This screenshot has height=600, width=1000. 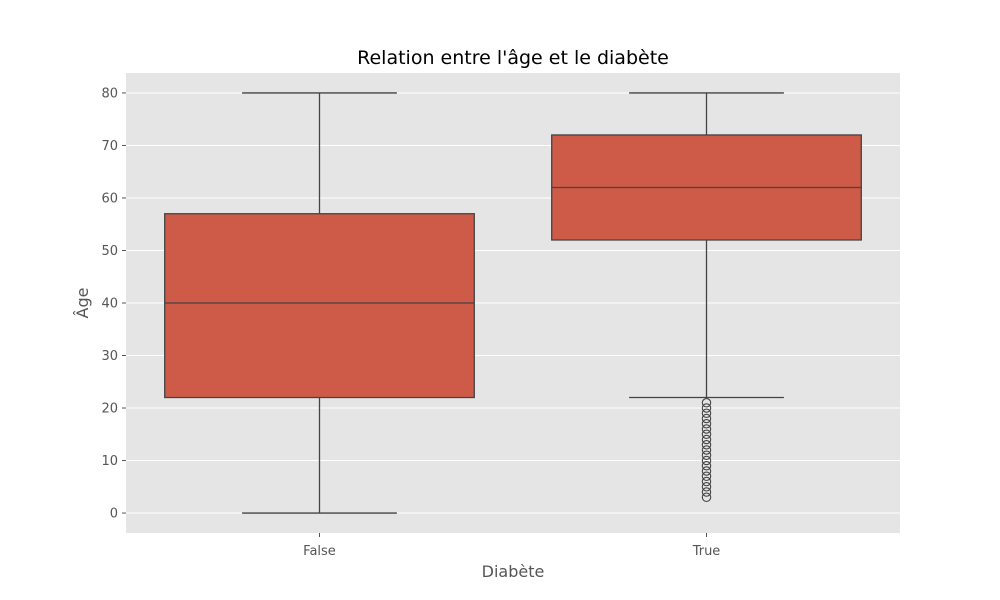 I want to click on iqr-box-false, so click(x=319, y=306).